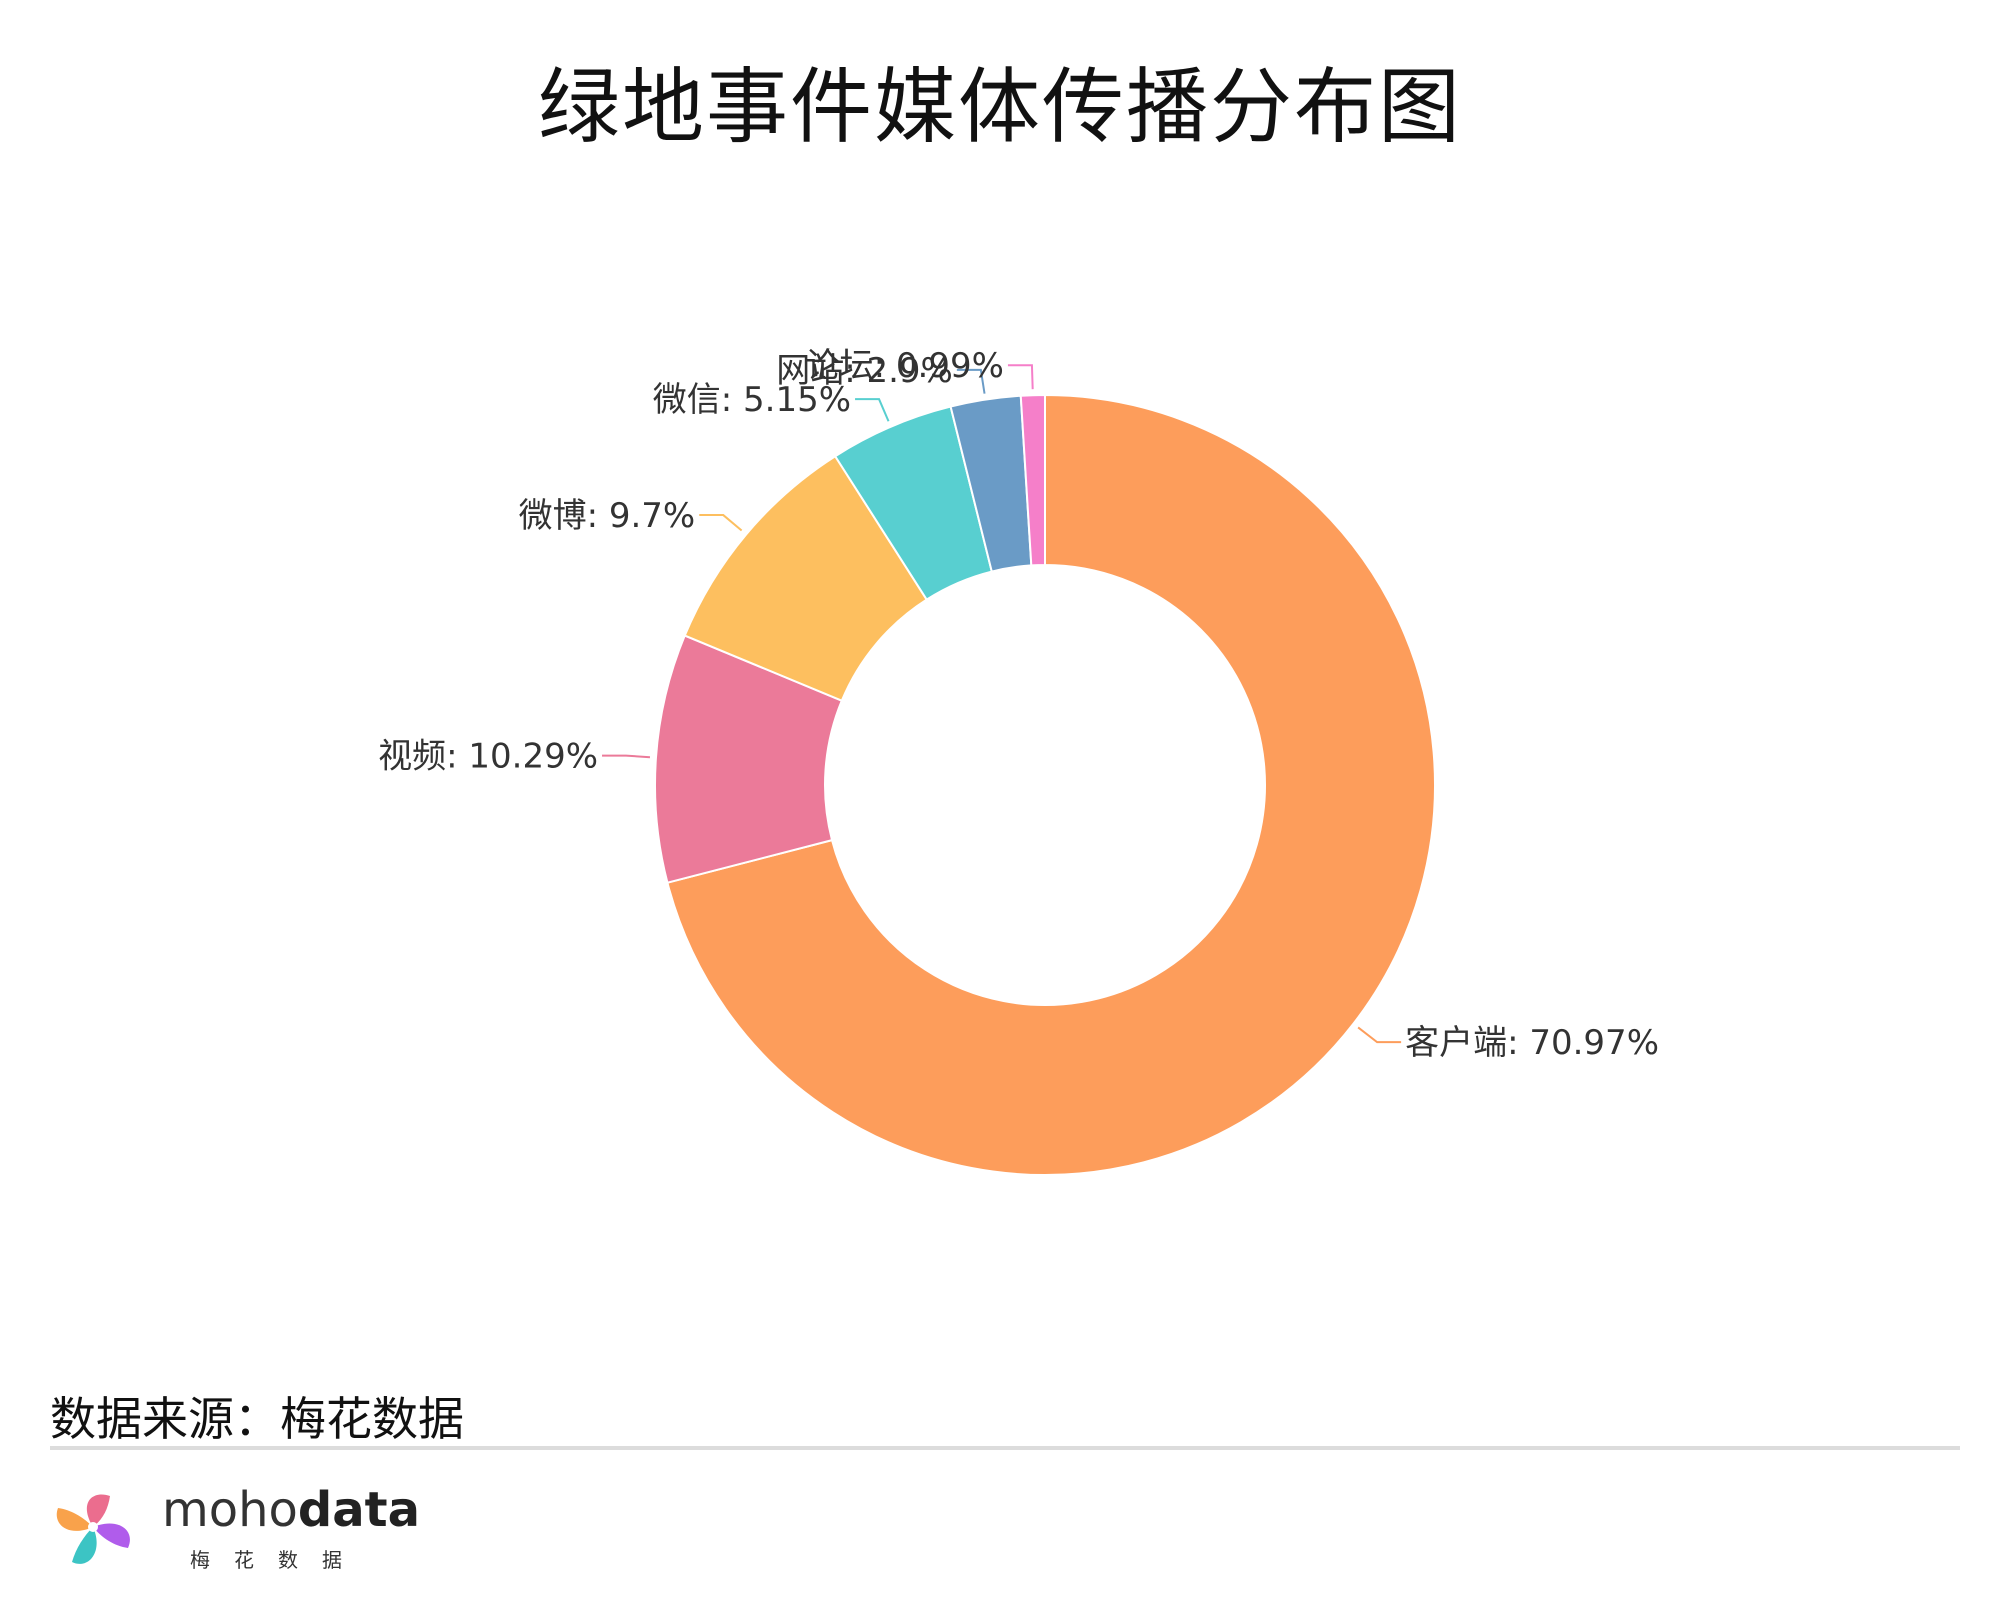 The width and height of the screenshot is (2000, 1600). Describe the element at coordinates (1020, 377) in the screenshot. I see `leader-line-论坛` at that location.